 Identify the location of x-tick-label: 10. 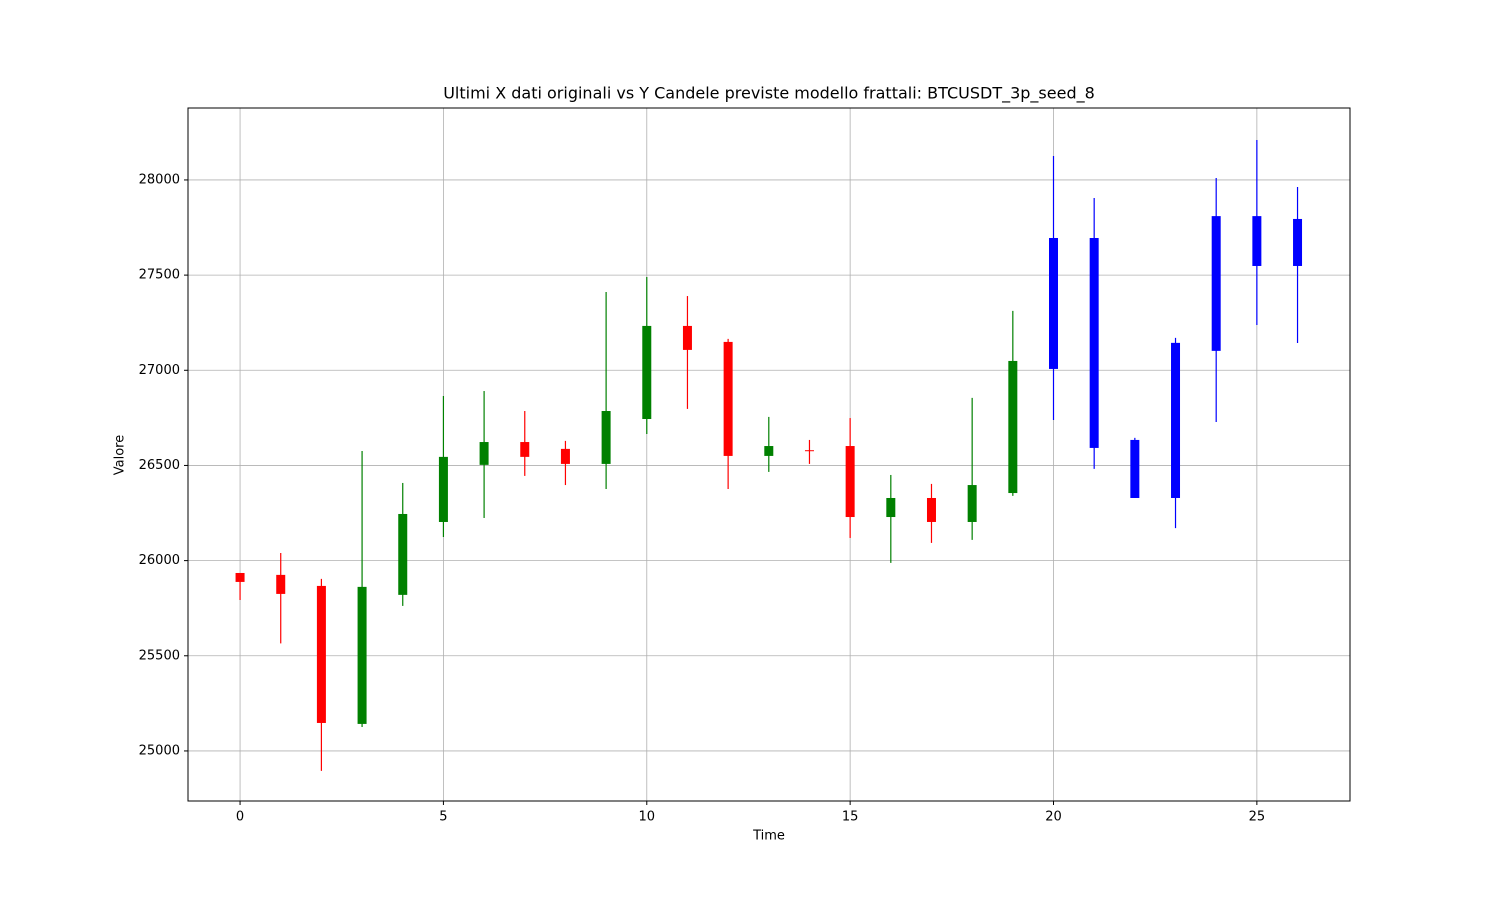
(647, 817).